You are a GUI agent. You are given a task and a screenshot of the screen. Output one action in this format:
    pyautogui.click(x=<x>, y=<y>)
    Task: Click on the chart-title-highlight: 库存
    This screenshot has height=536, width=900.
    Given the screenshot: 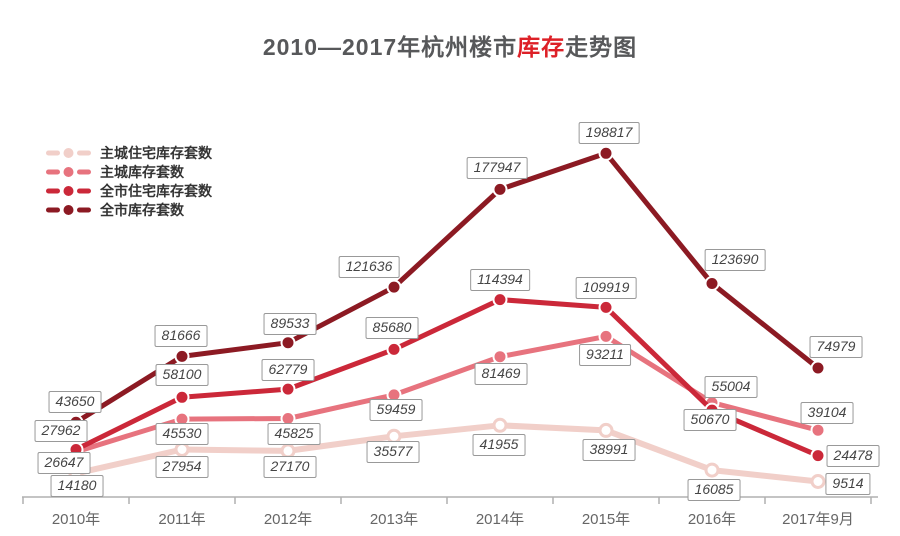 What is the action you would take?
    pyautogui.click(x=541, y=47)
    